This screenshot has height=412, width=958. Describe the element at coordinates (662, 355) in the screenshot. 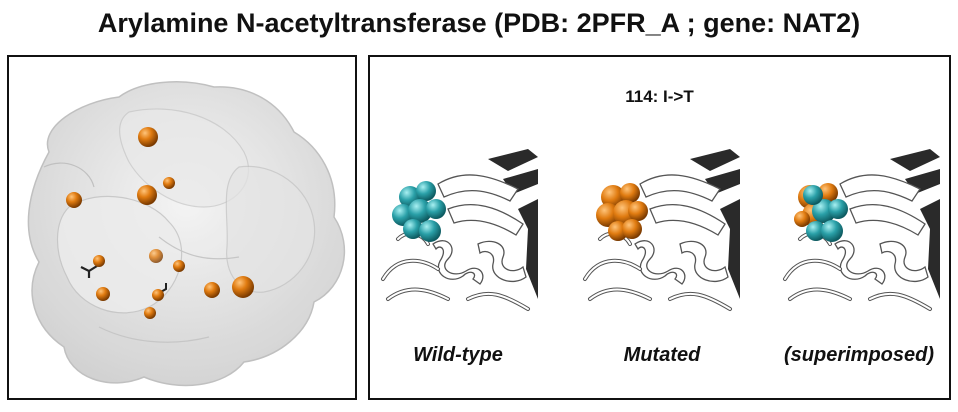

I see `mutated-caption: Mutated` at that location.